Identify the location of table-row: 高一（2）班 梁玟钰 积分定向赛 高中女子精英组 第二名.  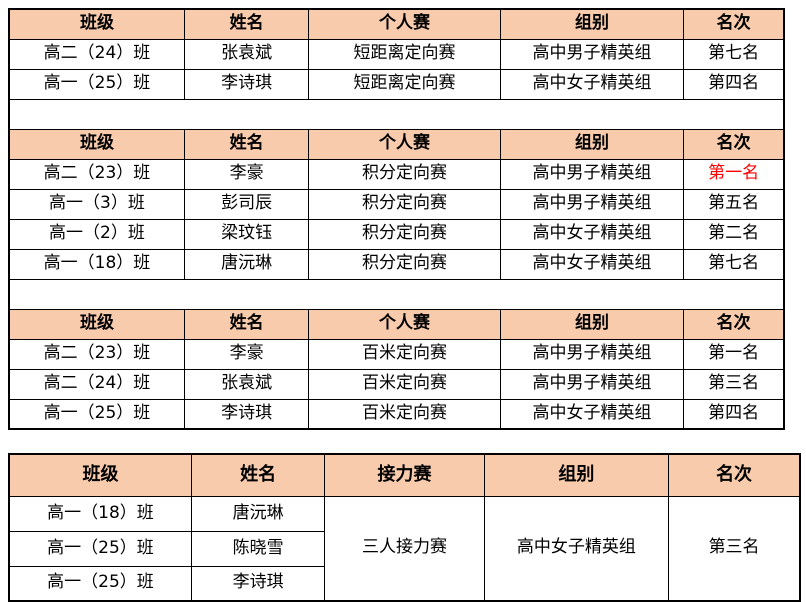
(396, 234).